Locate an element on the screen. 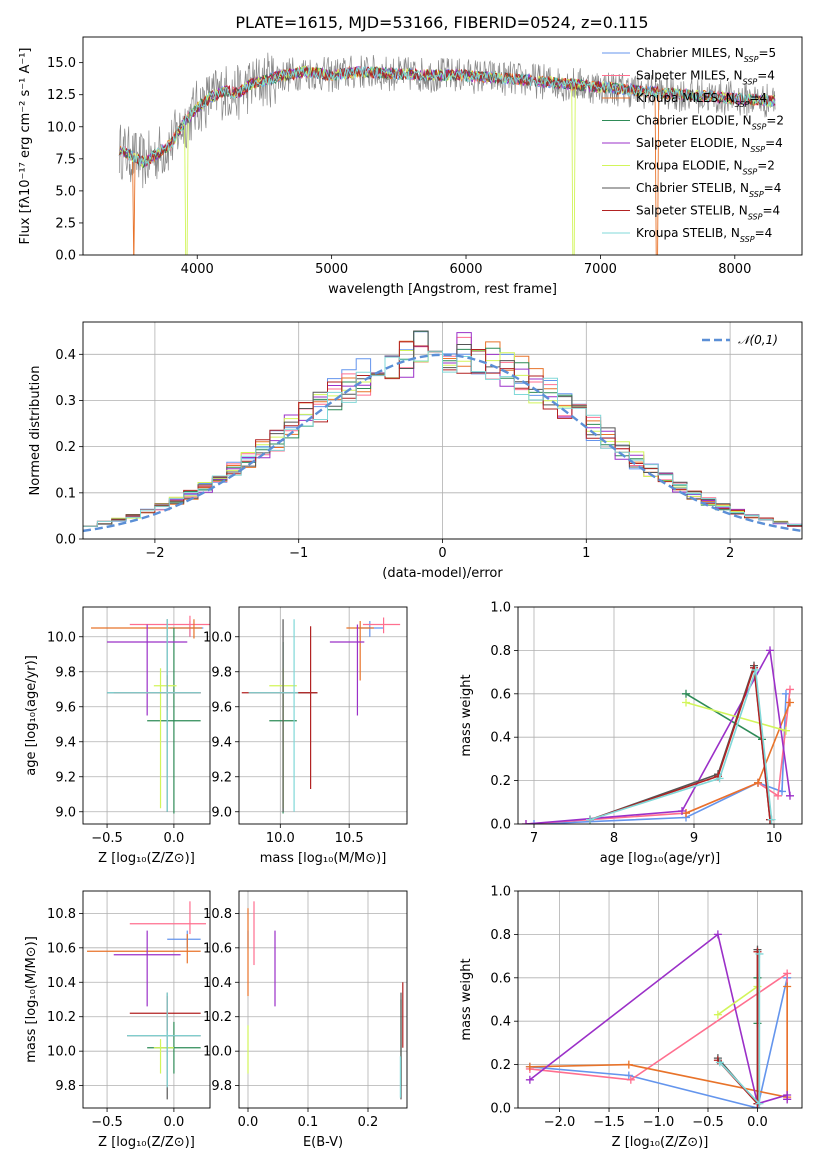 Image resolution: width=819 pixels, height=1170 pixels. x-tick-label: −2.0 is located at coordinates (560, 1122).